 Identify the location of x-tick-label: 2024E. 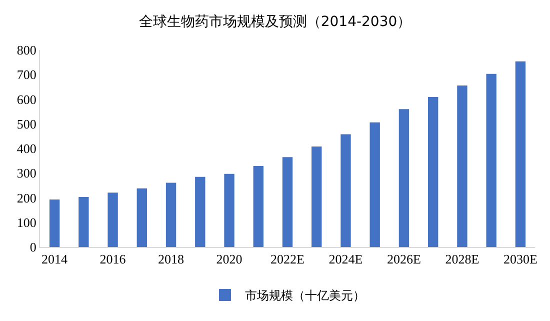
(345, 259).